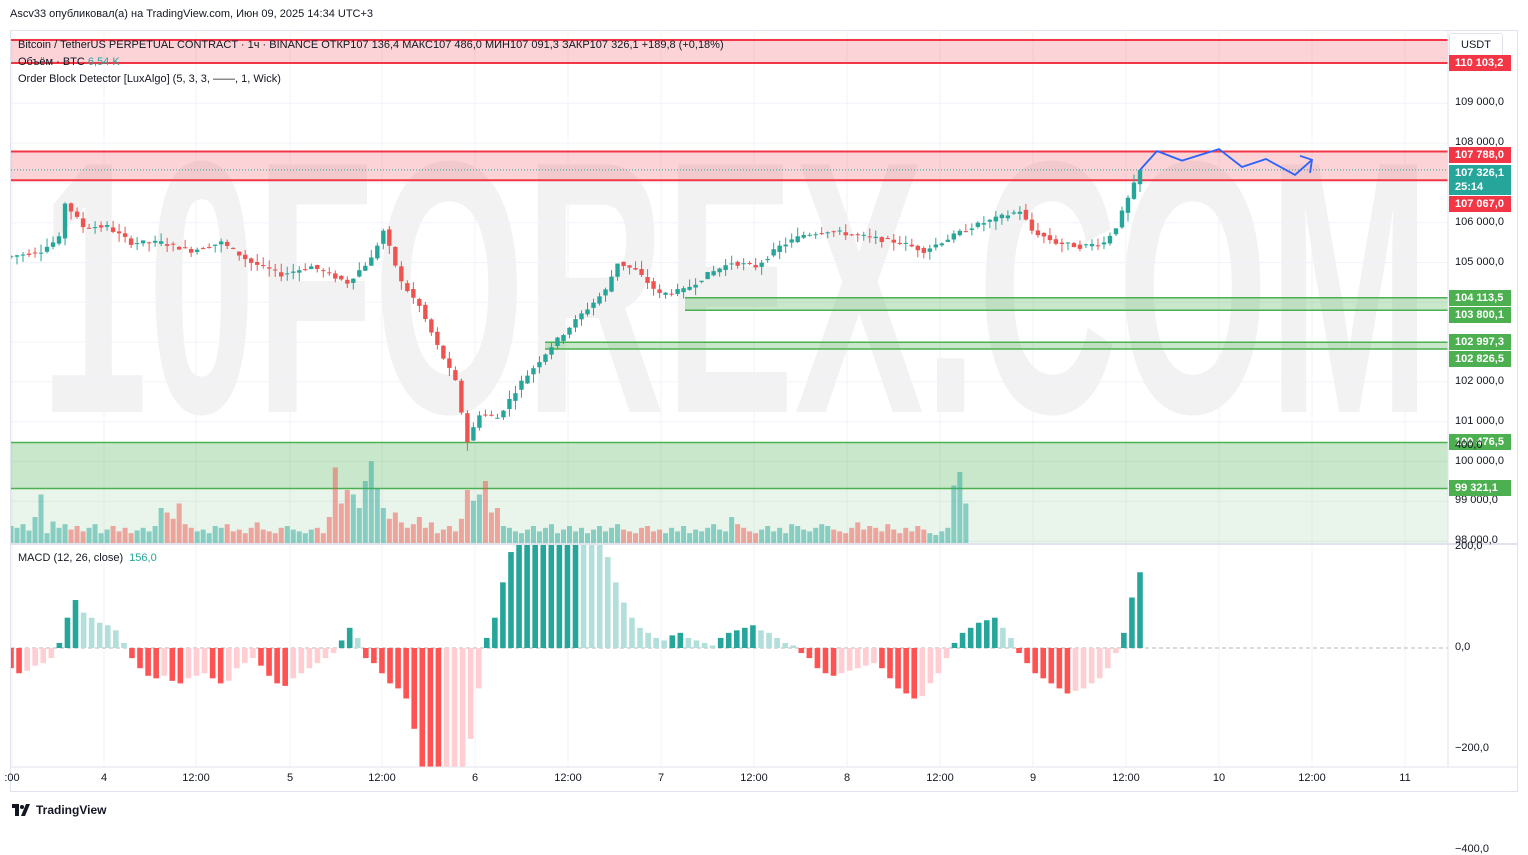 This screenshot has width=1528, height=855. Describe the element at coordinates (1226, 162) in the screenshot. I see `projection-line` at that location.